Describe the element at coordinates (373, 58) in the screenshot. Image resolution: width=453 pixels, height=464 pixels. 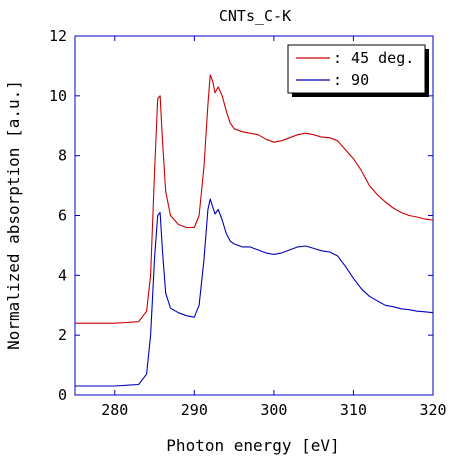
I see `legend-label-45-deg: : 45 deg.` at that location.